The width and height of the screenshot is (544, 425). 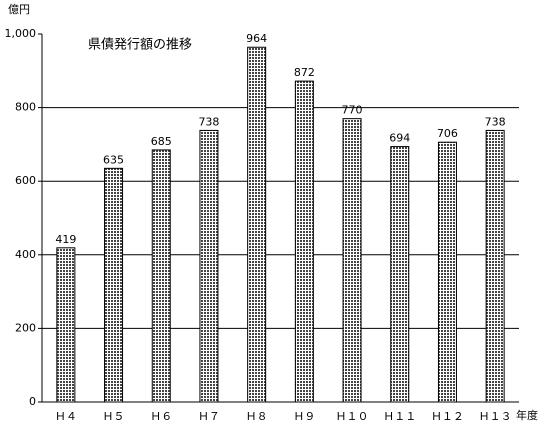 I want to click on y-tick-label: 400, so click(x=25, y=254).